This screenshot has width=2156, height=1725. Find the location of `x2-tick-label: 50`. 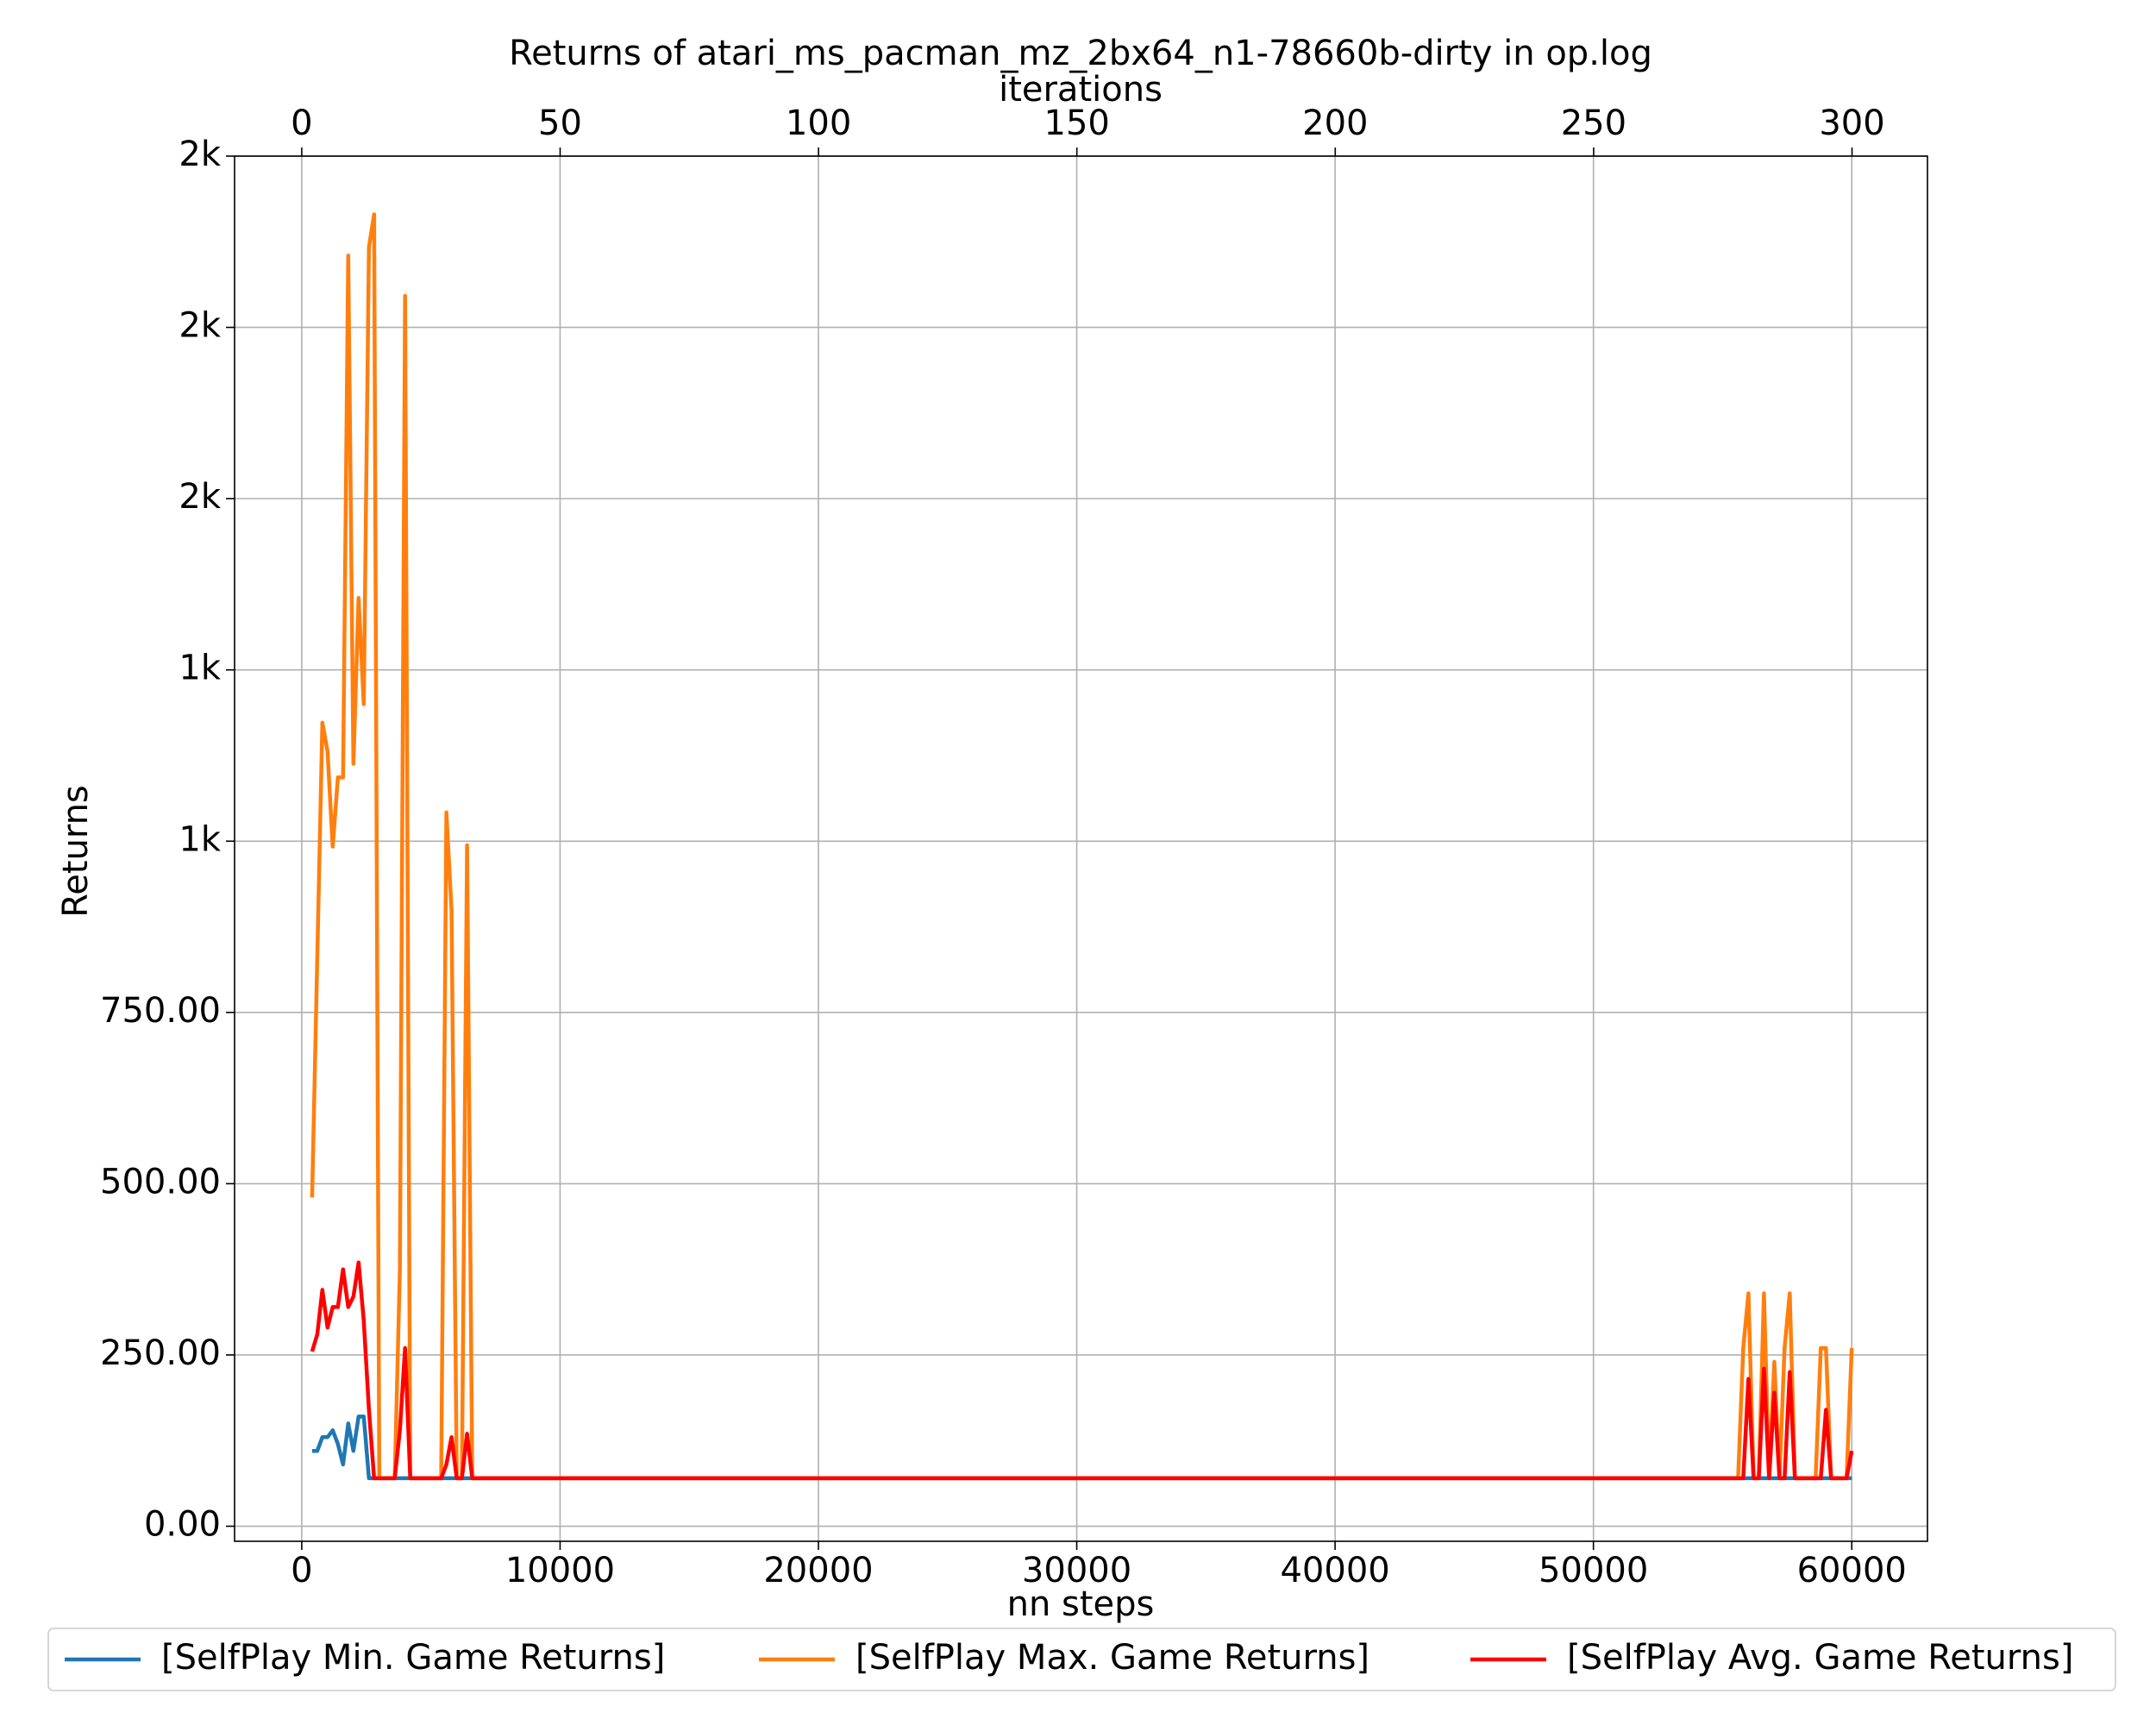

x2-tick-label: 50 is located at coordinates (560, 124).